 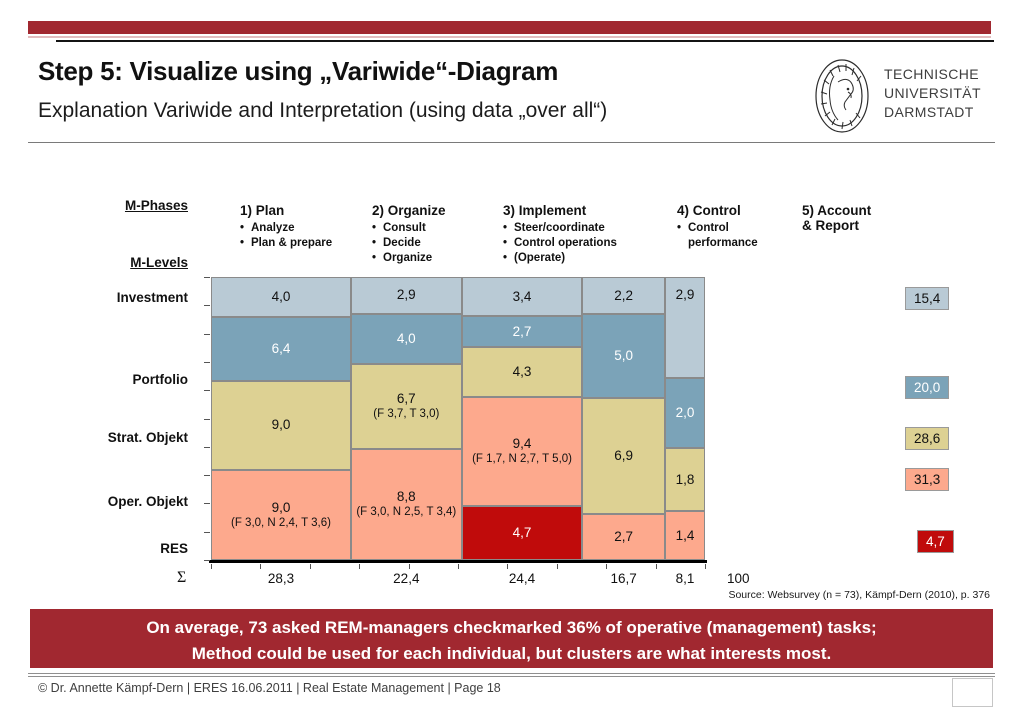 I want to click on phase-header-title: 2) Organize, so click(x=409, y=210).